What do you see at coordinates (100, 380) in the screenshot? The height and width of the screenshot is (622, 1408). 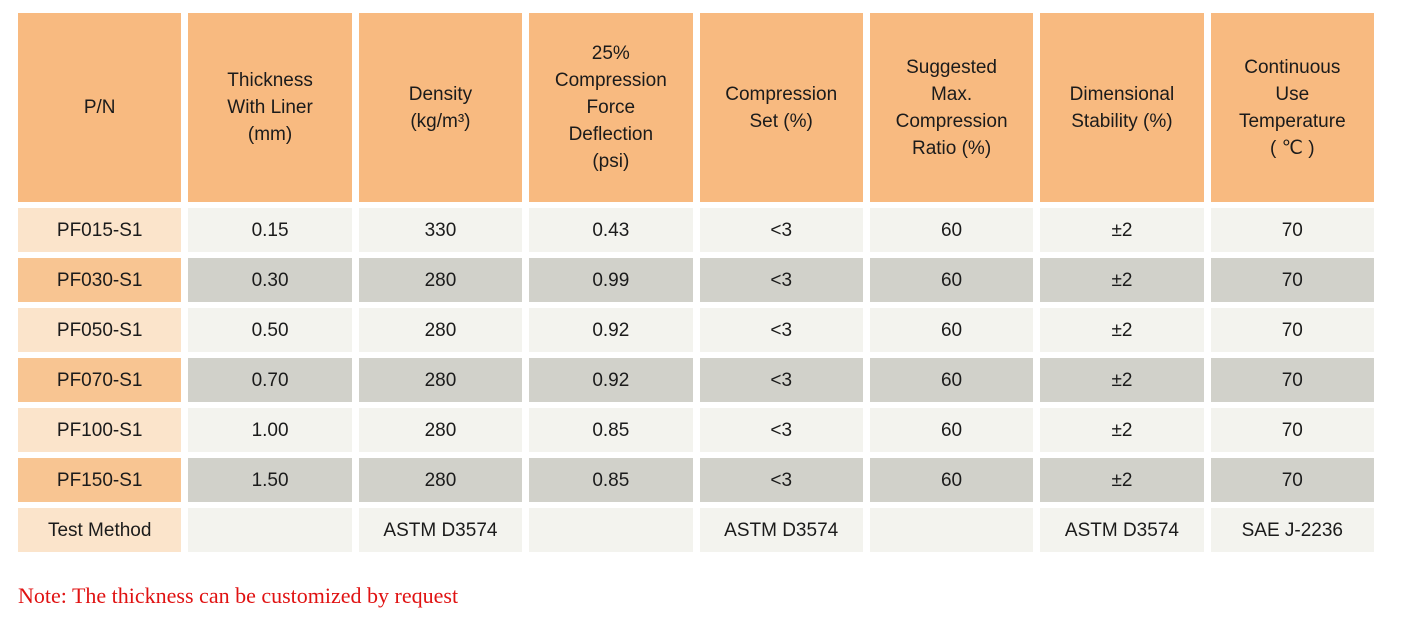 I see `pn-cell: PF070-S1` at bounding box center [100, 380].